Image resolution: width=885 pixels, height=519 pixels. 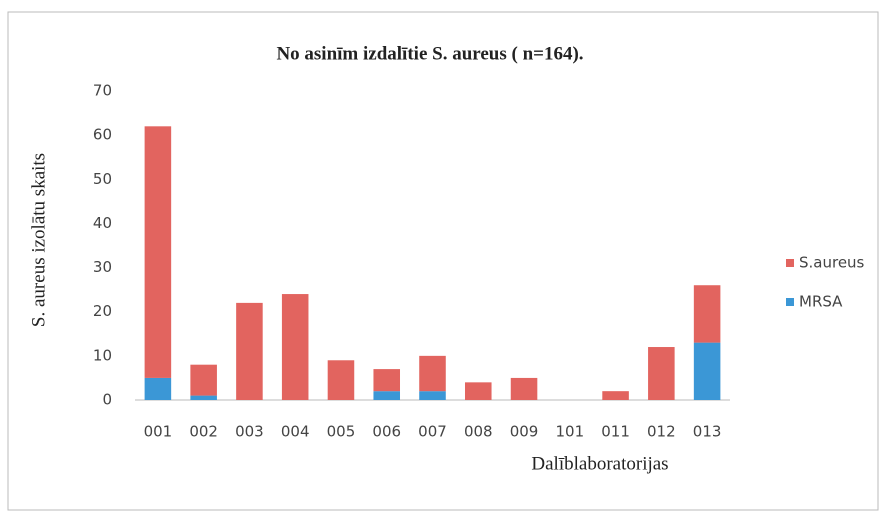 I want to click on y-tick-label: 40, so click(x=102, y=223).